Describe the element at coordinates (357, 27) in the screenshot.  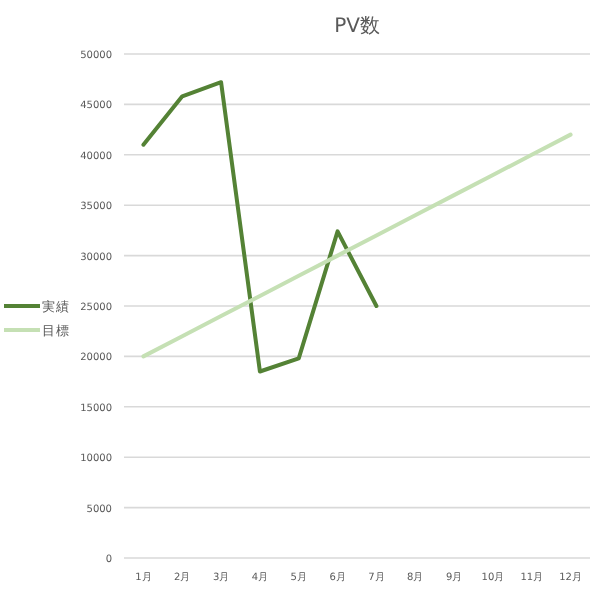
I see `chart-title: PV数` at that location.